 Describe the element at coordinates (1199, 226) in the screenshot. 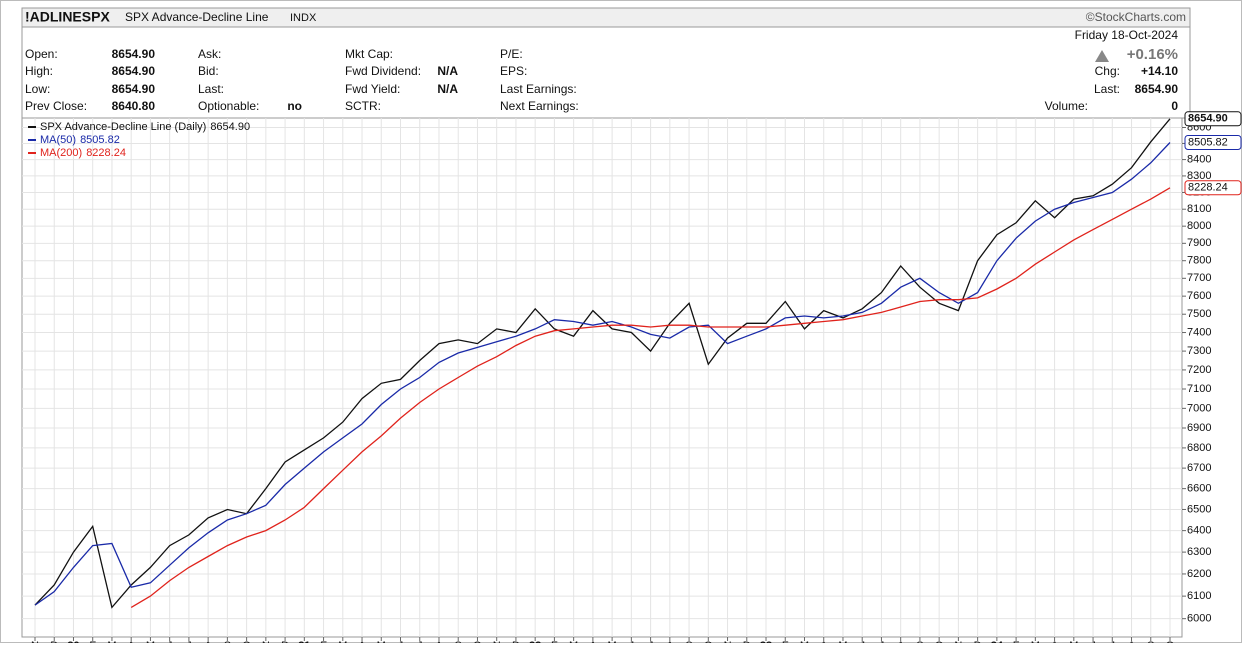

I see `y-tick-label: 8000` at that location.